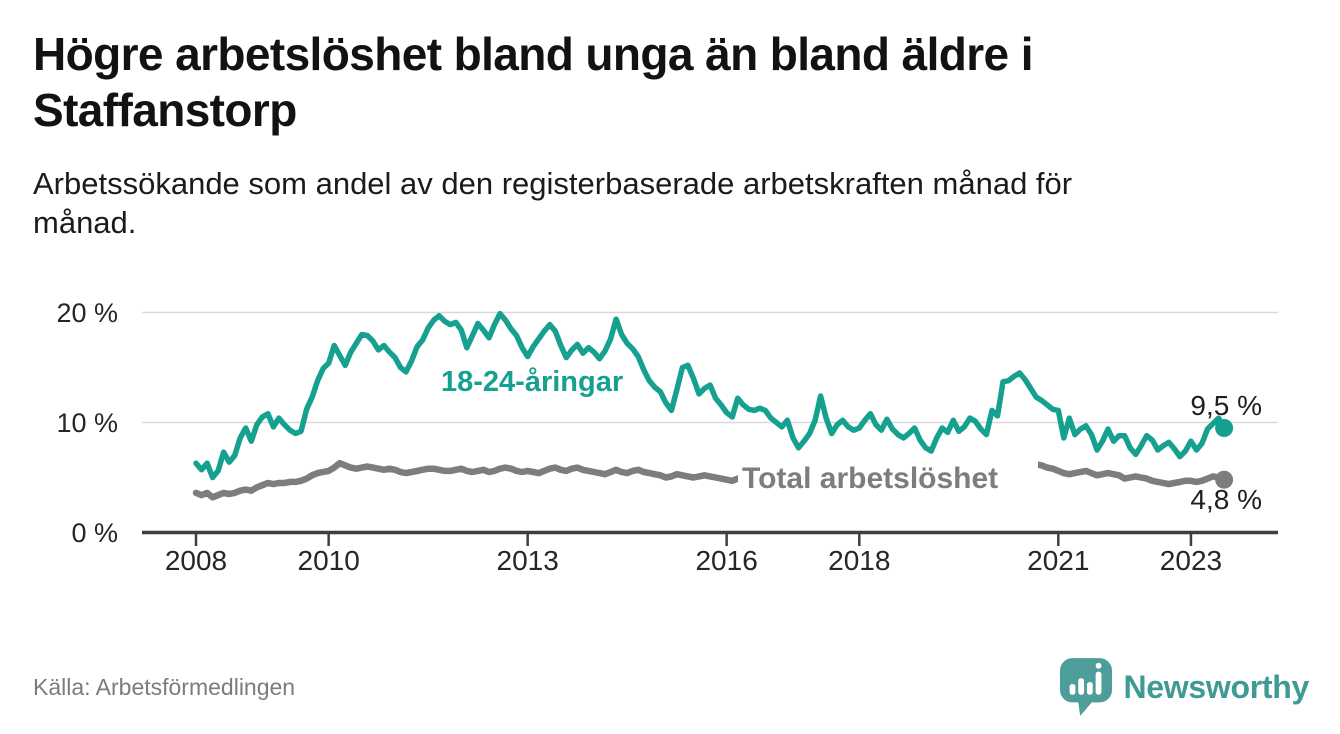  Describe the element at coordinates (1226, 499) in the screenshot. I see `total-end-value: 4,8 %` at that location.